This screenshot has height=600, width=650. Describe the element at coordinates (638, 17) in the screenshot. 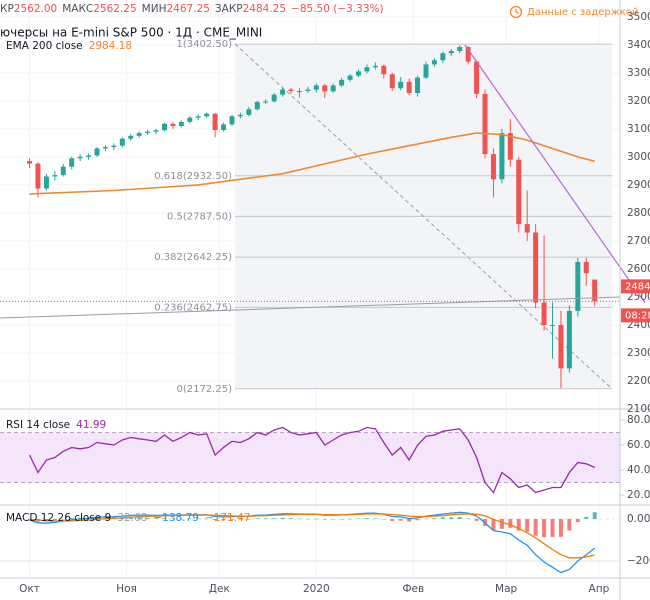

I see `y-tick-label: 3500` at that location.